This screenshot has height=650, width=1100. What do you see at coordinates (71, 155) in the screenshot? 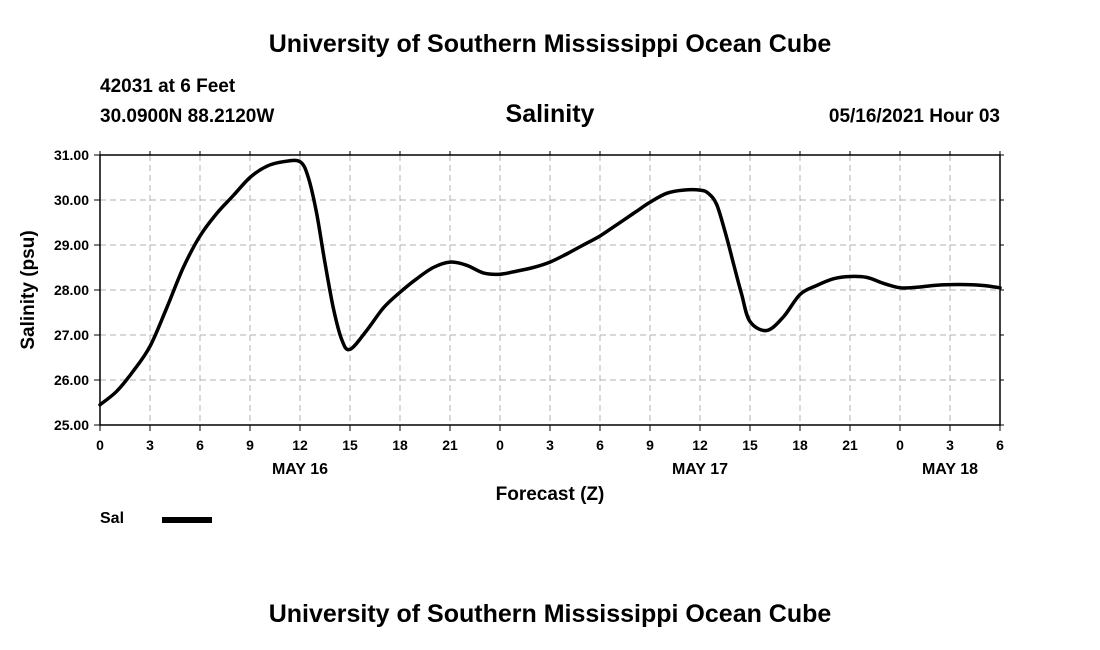
I see `y-tick-label: 31.00` at bounding box center [71, 155].